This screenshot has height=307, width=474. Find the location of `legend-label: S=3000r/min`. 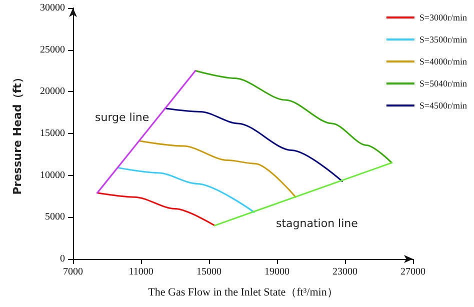

legend-label: S=3000r/min is located at coordinates (443, 17).